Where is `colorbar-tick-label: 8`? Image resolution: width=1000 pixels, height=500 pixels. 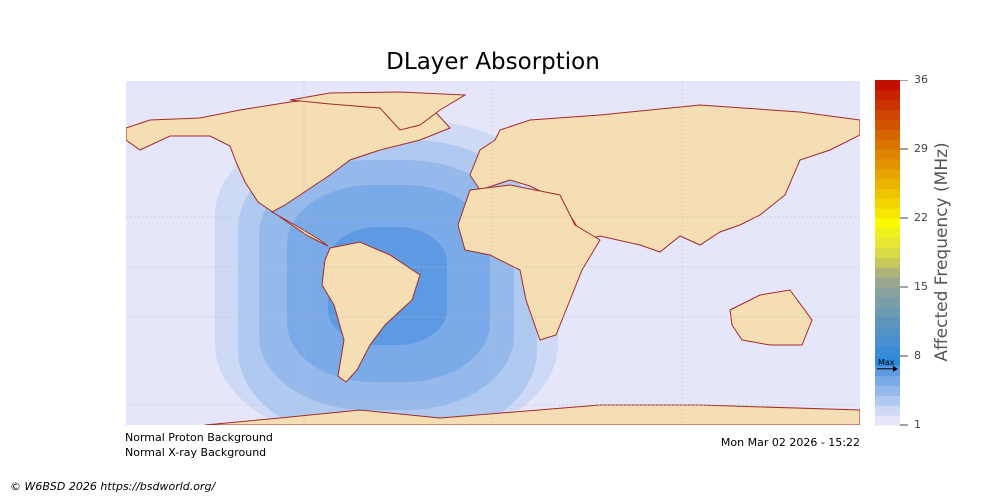 colorbar-tick-label: 8 is located at coordinates (917, 355).